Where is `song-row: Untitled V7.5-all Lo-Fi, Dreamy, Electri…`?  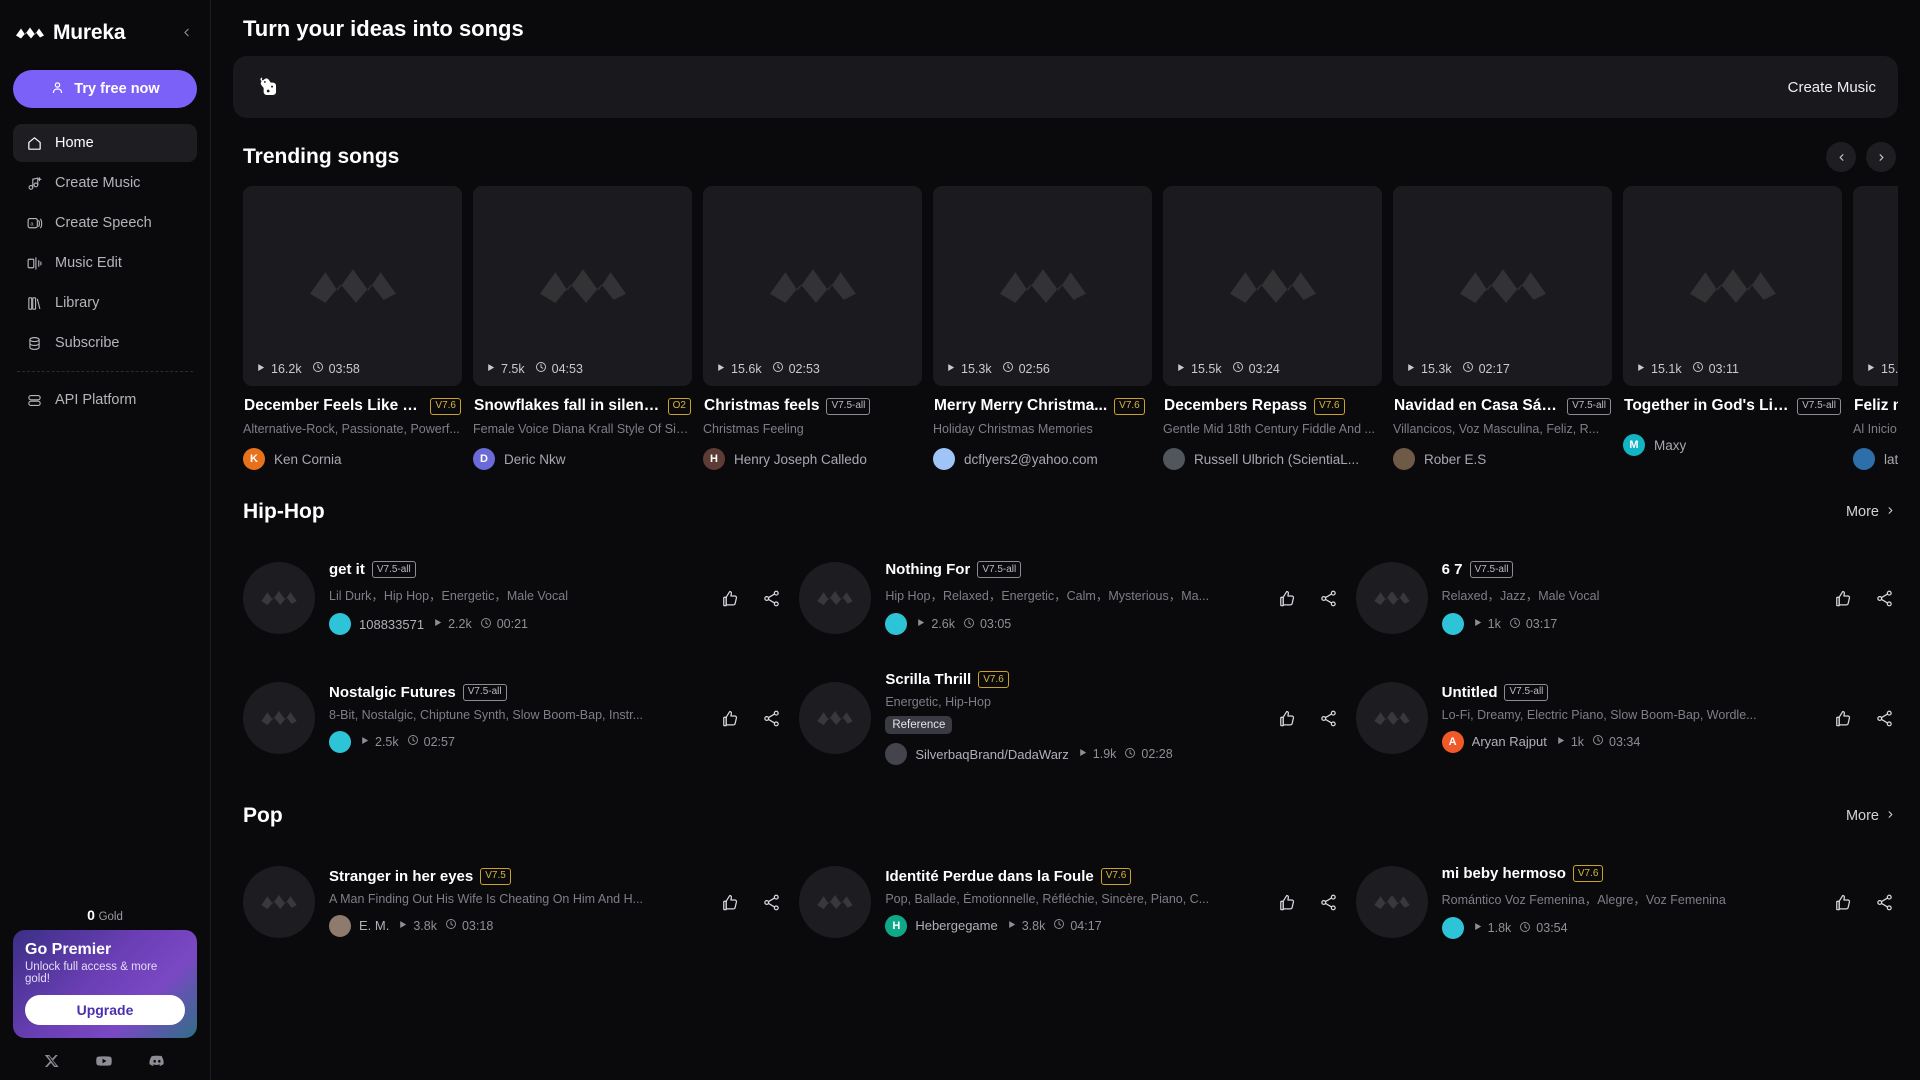
song-row: Untitled V7.5-all Lo-Fi, Dreamy, Electri… is located at coordinates (1626, 718).